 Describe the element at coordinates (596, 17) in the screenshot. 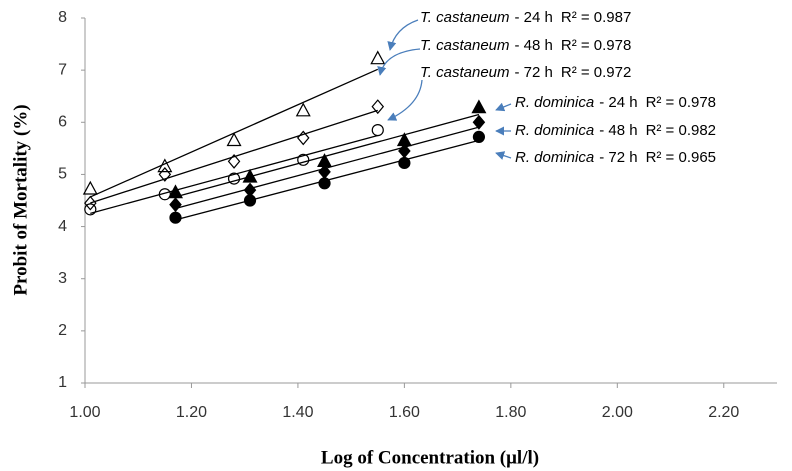

I see `annotation-r2: R² = 0.987` at that location.